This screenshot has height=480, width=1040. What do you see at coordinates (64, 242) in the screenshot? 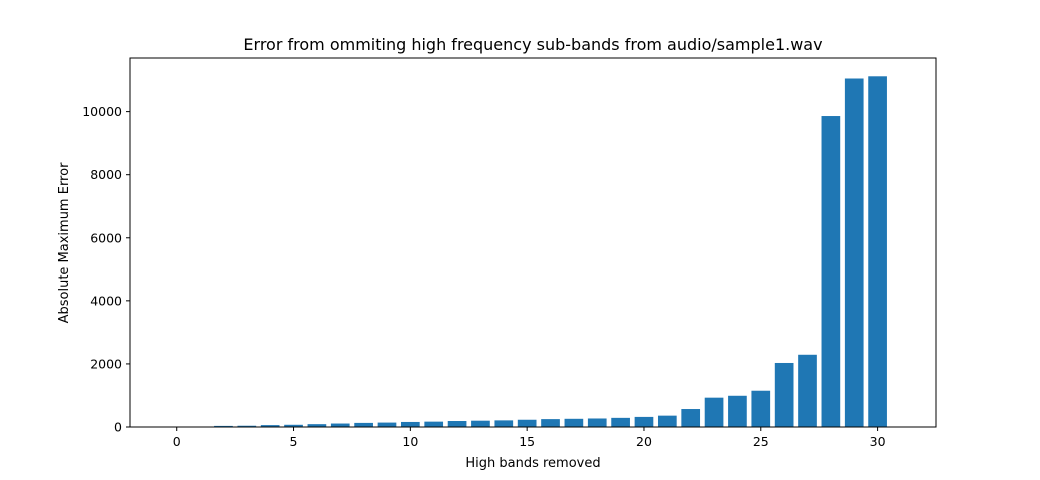
I see `y-axis-label: Absolute Maximum Error` at bounding box center [64, 242].